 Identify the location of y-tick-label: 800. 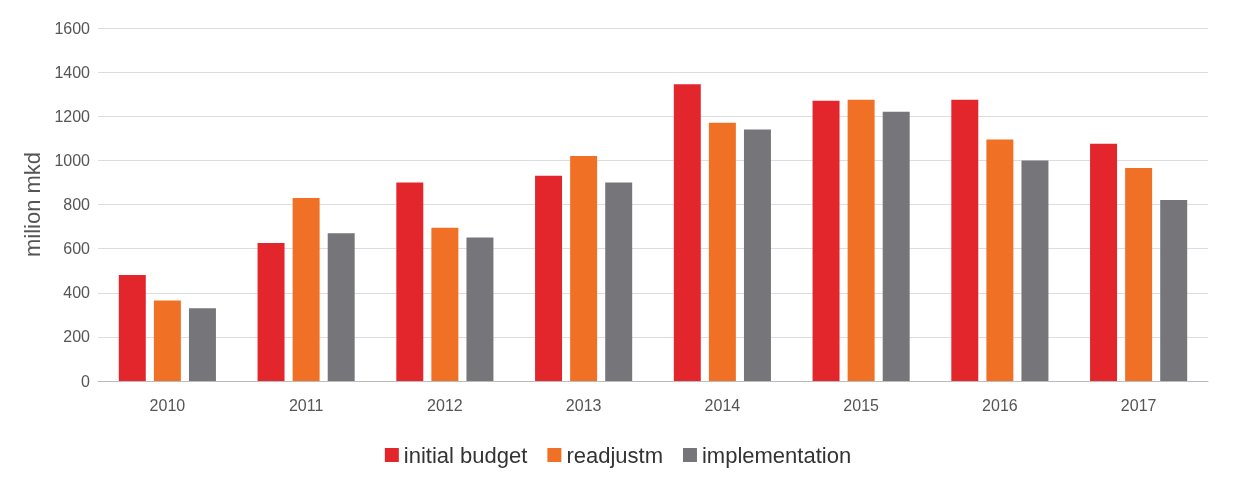
(77, 204).